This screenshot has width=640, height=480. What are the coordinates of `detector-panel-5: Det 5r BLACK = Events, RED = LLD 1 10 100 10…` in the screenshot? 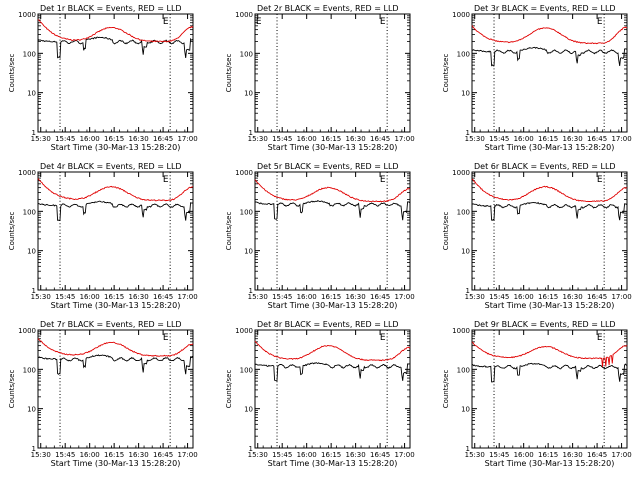 It's located at (320, 236).